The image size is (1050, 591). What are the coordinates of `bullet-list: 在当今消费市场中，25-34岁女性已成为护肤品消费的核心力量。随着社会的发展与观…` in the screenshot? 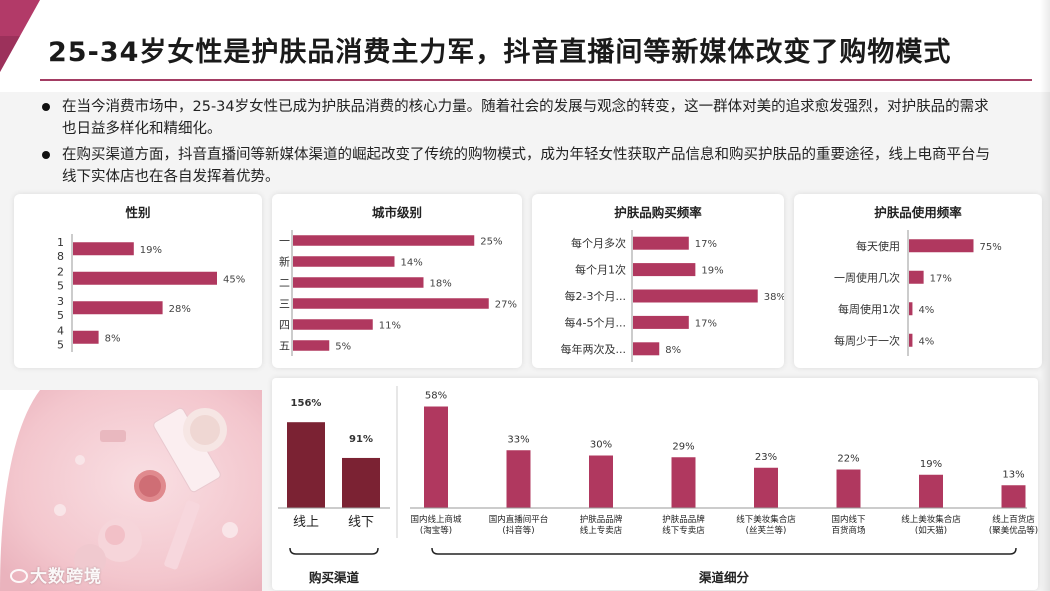 It's located at (520, 144).